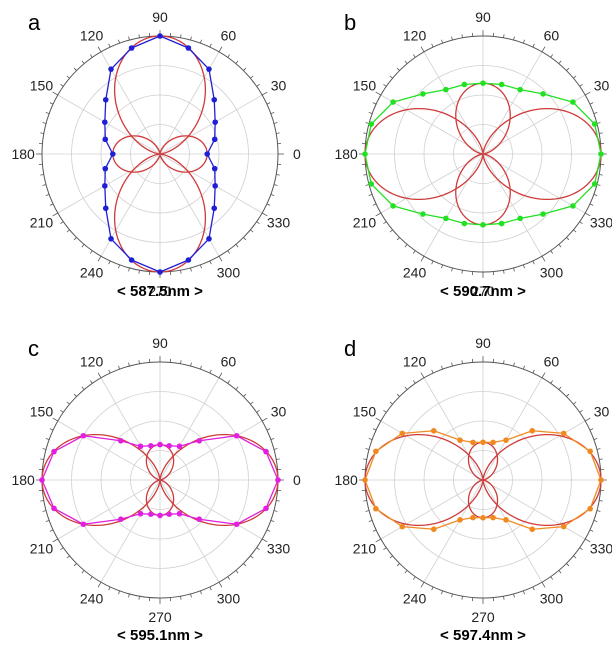 This screenshot has height=645, width=612. Describe the element at coordinates (483, 291) in the screenshot. I see `panel-caption: < 590.7nm >` at that location.